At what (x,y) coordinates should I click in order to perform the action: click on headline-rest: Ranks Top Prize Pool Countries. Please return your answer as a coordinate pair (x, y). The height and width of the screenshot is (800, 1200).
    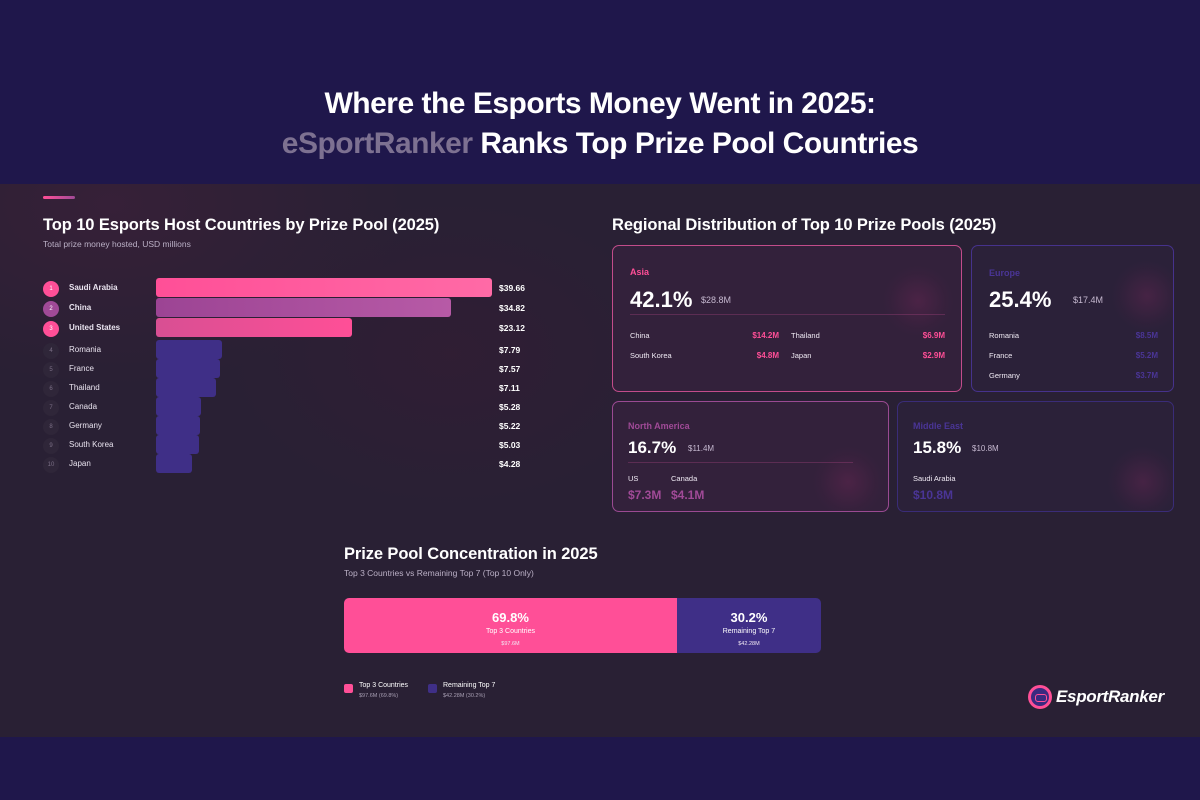
    Looking at the image, I should click on (695, 143).